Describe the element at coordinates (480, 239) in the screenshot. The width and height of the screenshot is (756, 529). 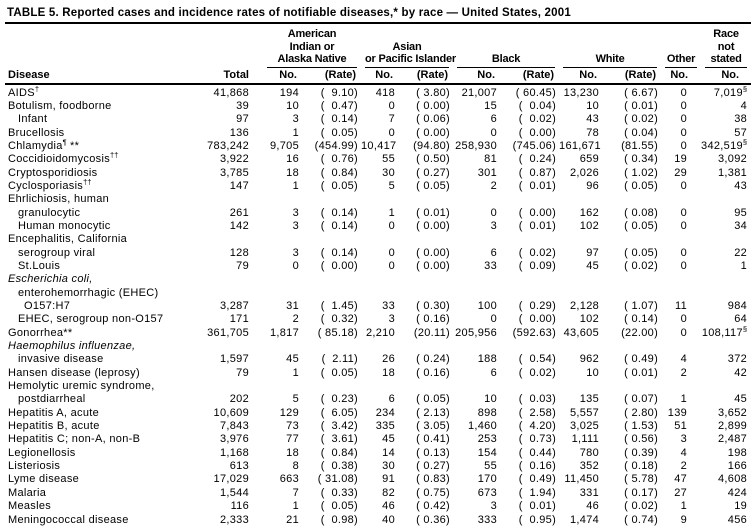
I see `cell-black_no` at that location.